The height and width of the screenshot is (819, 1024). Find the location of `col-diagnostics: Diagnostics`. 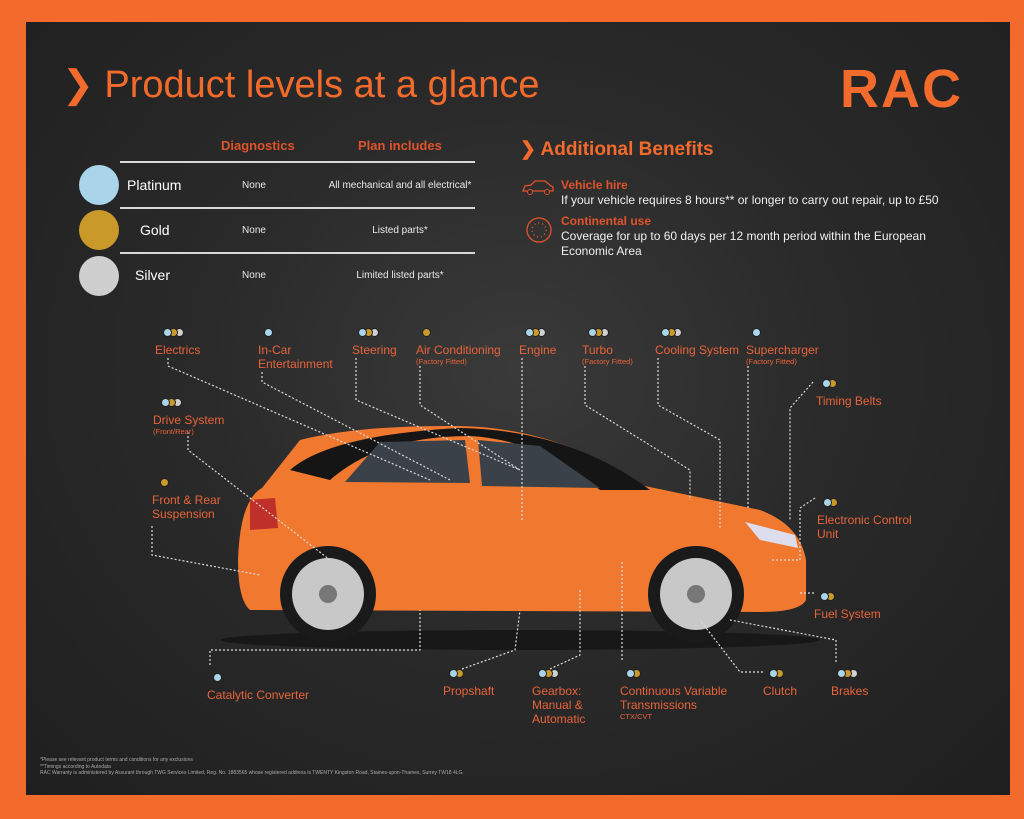

col-diagnostics: Diagnostics is located at coordinates (258, 145).